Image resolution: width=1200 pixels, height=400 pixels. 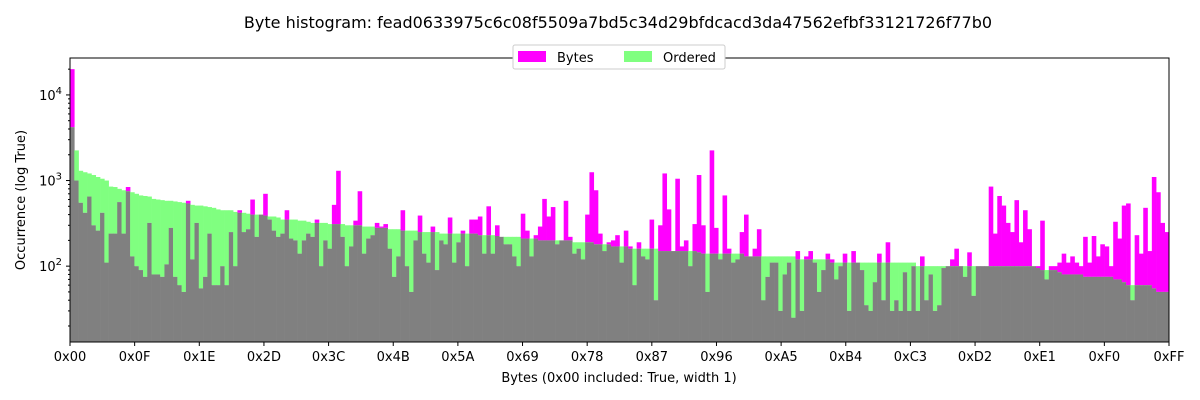 What do you see at coordinates (50, 95) in the screenshot?
I see `y-tick-label: 10⁴` at bounding box center [50, 95].